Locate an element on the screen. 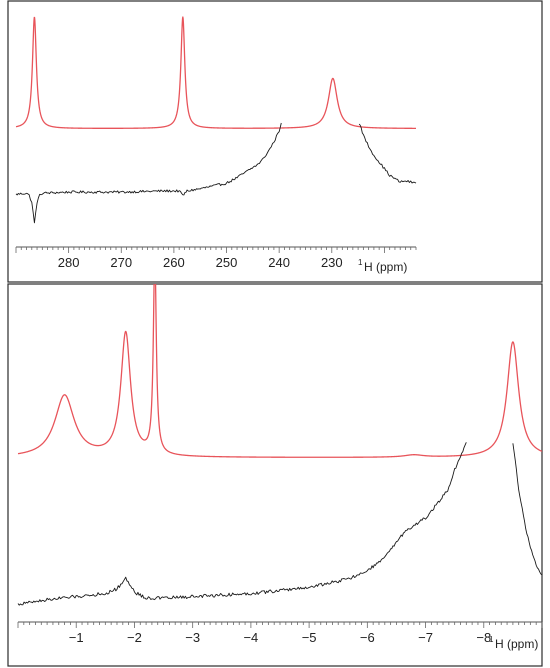 This screenshot has width=550, height=668. top-tick-label: 240 is located at coordinates (279, 262).